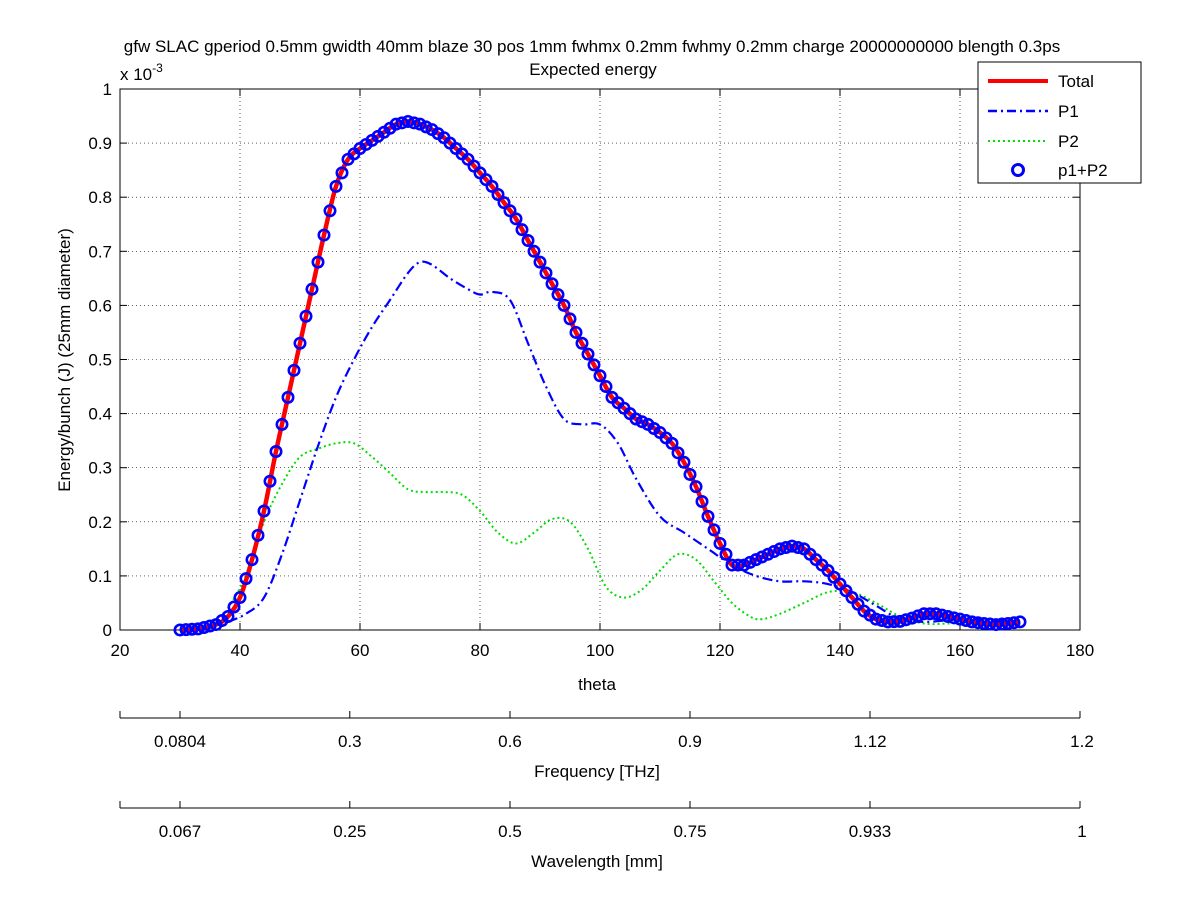 The width and height of the screenshot is (1200, 901). I want to click on secondary-axis-tick-label: 1, so click(1081, 831).